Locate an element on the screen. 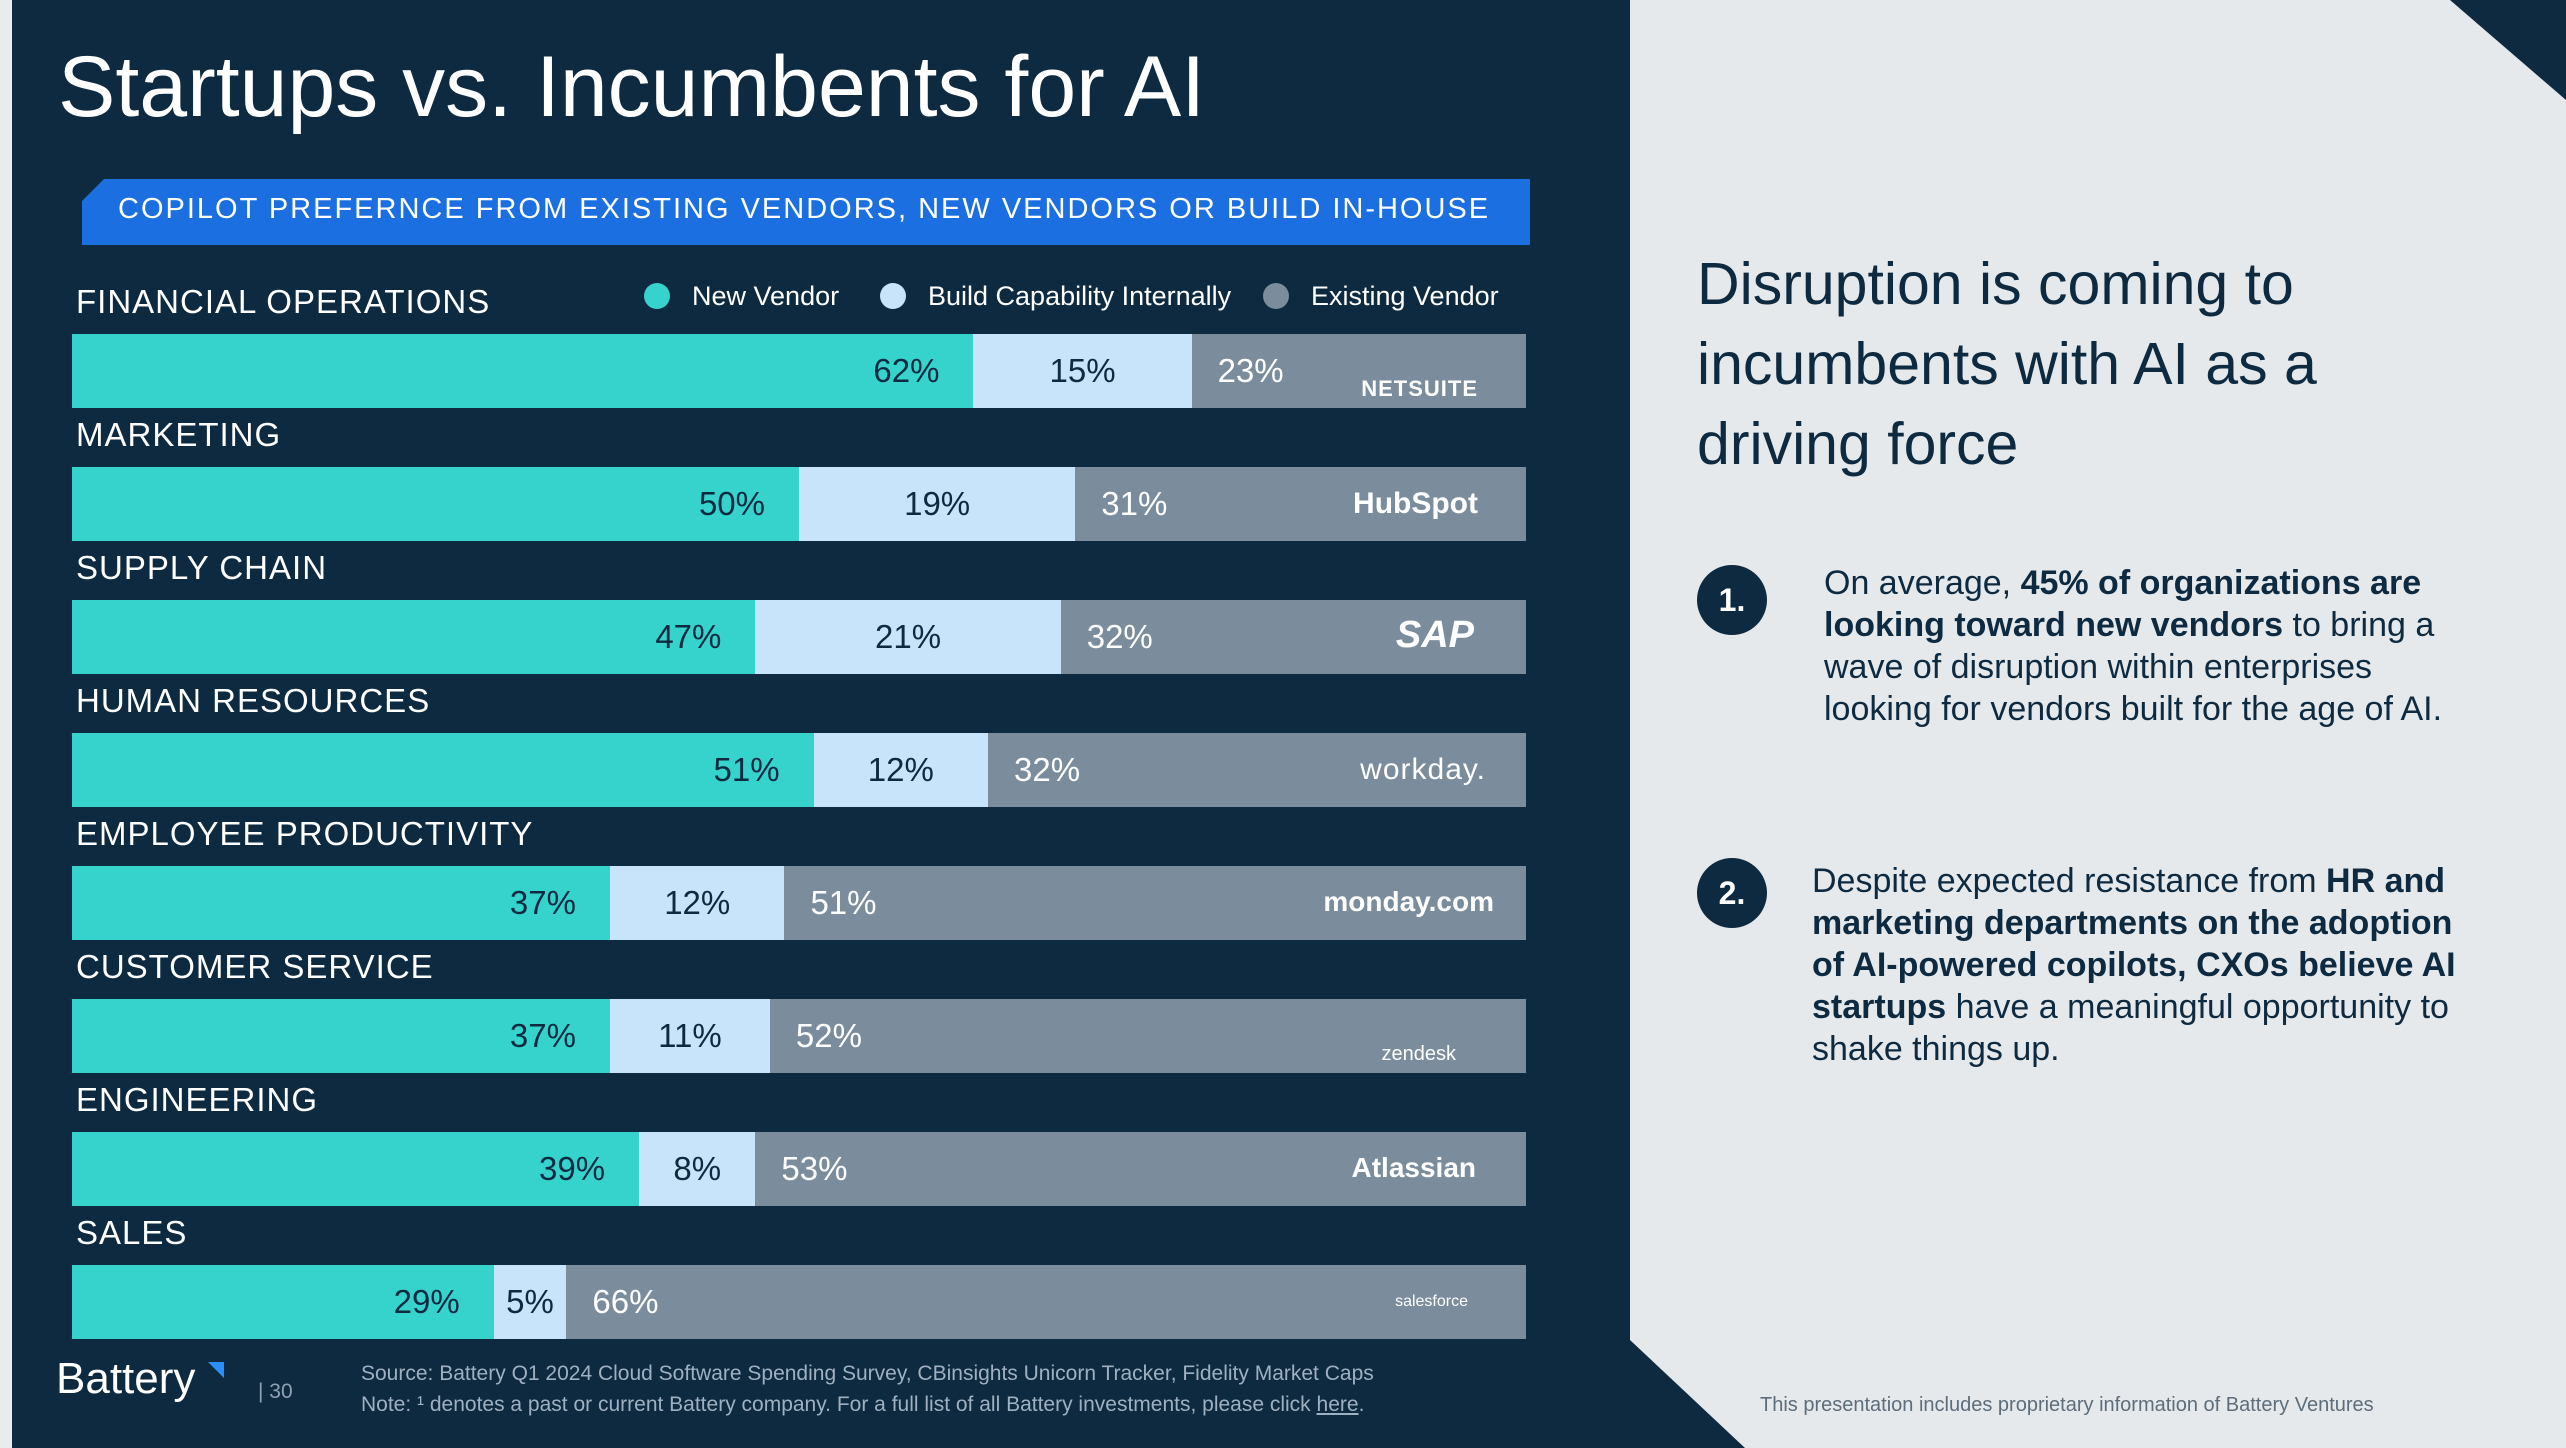 The height and width of the screenshot is (1448, 2566). value-label-existing-vendor: 52% is located at coordinates (828, 1035).